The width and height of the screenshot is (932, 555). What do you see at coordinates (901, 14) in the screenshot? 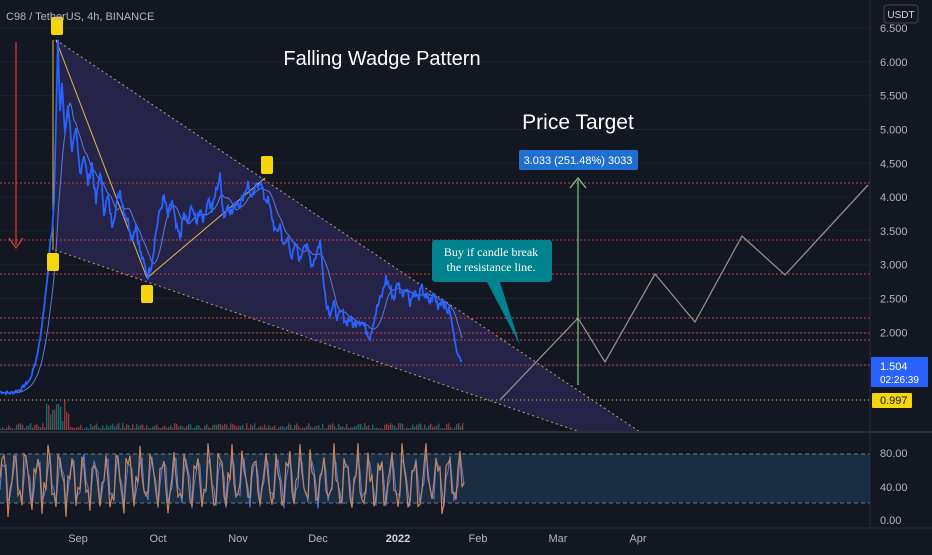
I see `currency-button` at bounding box center [901, 14].